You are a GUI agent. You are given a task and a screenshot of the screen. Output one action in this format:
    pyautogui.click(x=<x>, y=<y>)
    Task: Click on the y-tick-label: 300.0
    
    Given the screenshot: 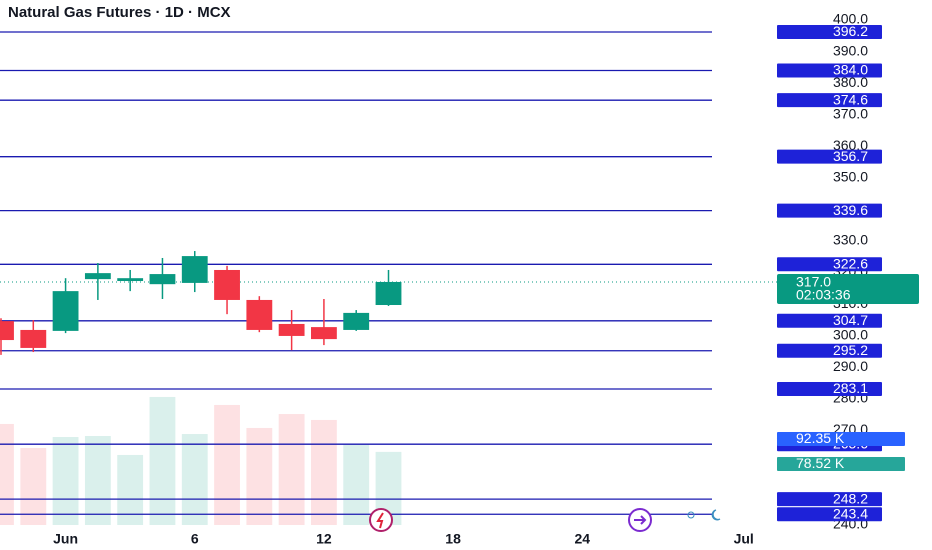 What is the action you would take?
    pyautogui.click(x=850, y=334)
    